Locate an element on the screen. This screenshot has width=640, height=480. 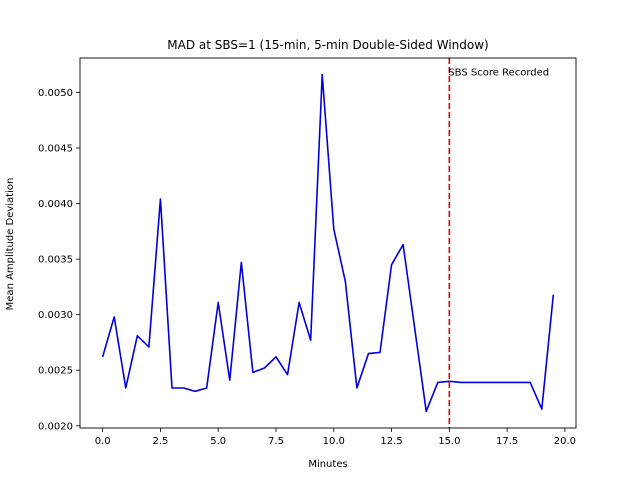
y-tick-label: 0.0030 is located at coordinates (55, 315).